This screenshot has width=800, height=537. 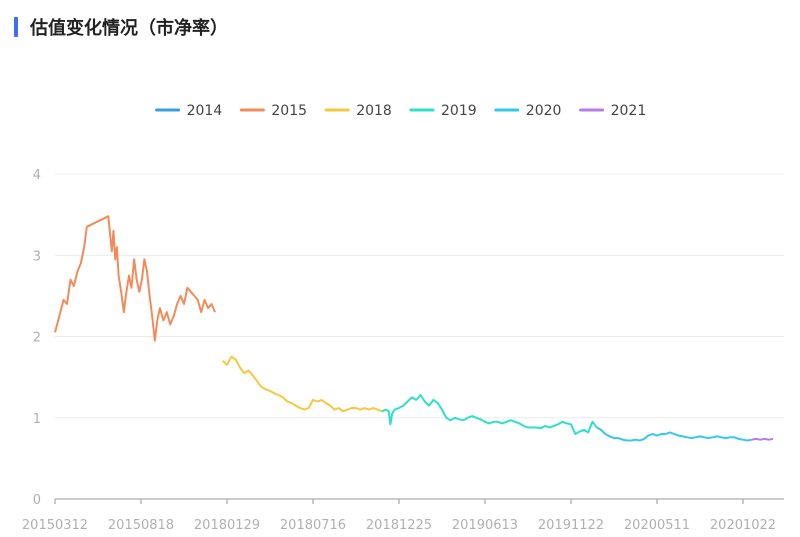 What do you see at coordinates (629, 111) in the screenshot?
I see `legend-label: 2021` at bounding box center [629, 111].